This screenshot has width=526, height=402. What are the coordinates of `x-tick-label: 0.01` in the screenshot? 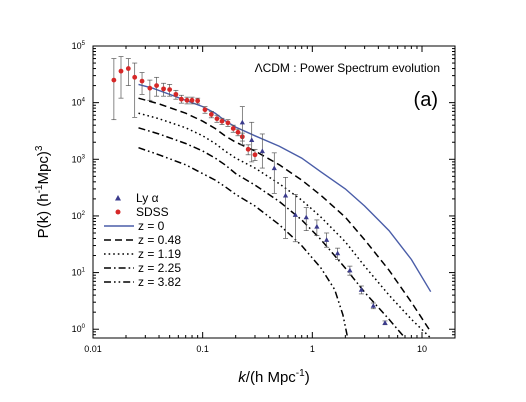 It's located at (93, 349).